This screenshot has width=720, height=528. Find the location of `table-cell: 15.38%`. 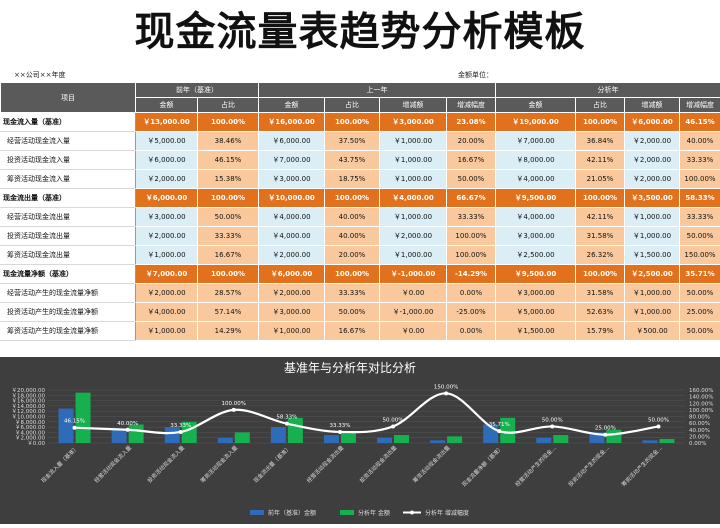

table-cell: 15.38% is located at coordinates (228, 179).